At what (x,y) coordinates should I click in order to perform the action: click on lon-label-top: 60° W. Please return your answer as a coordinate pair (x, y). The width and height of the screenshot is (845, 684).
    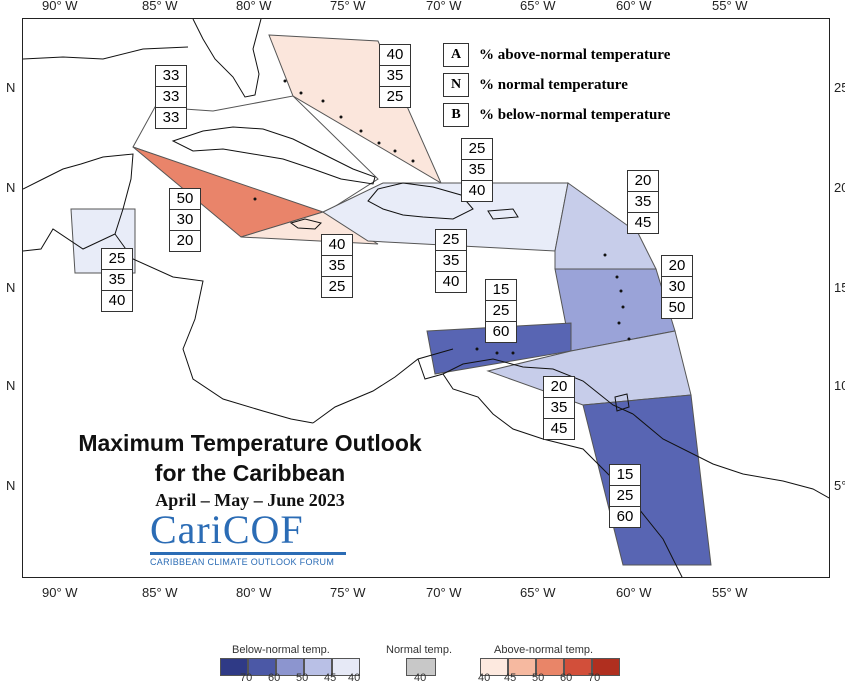
    Looking at the image, I should click on (634, 6).